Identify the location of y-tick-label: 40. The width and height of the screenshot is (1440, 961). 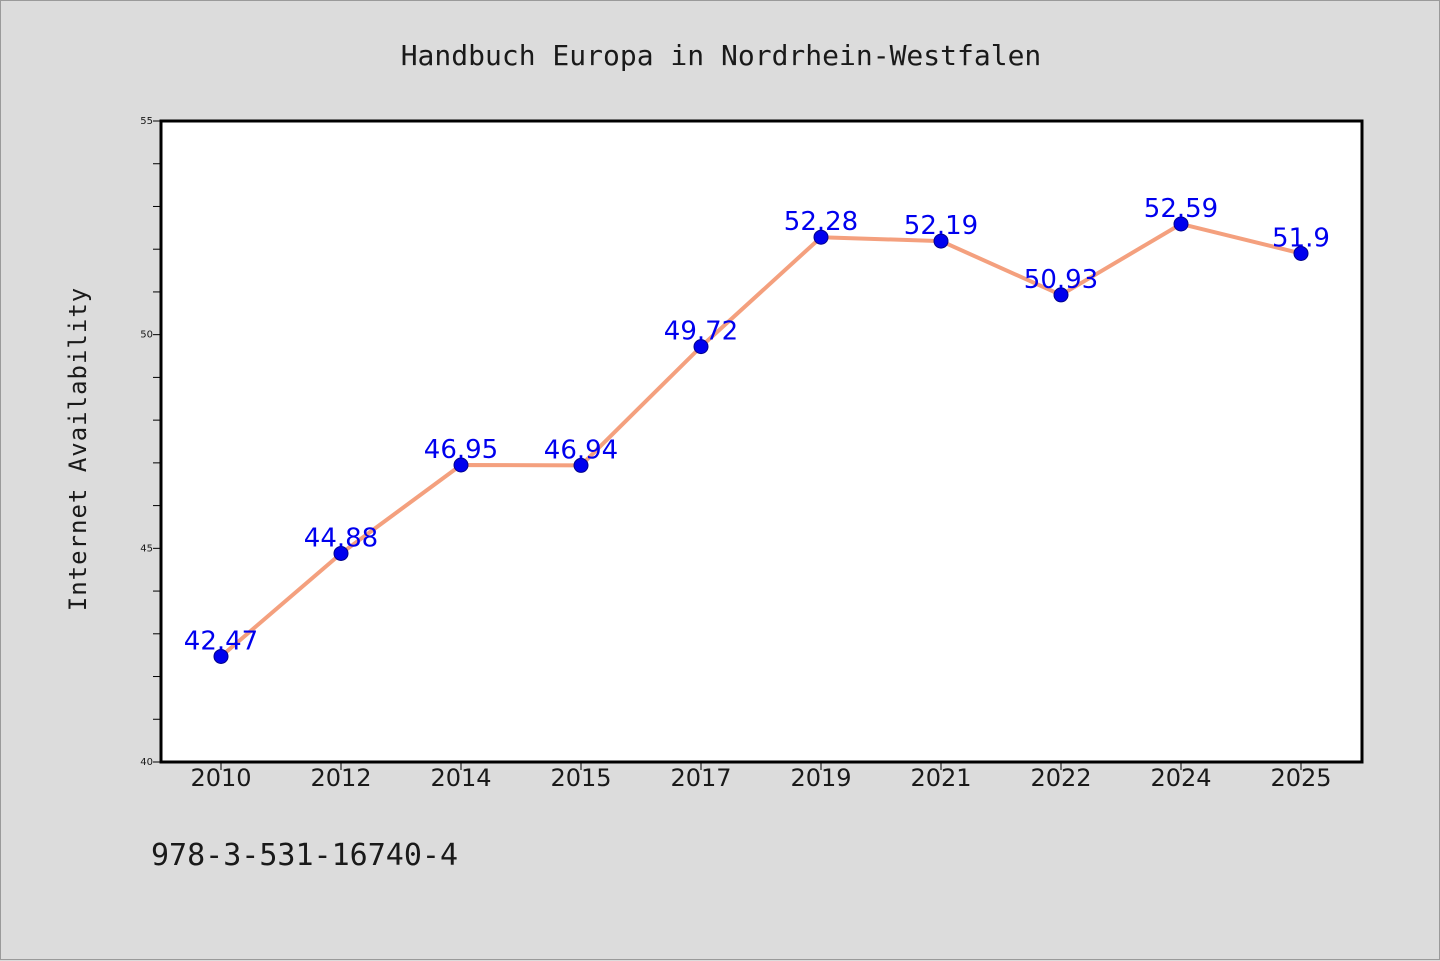
(146, 762).